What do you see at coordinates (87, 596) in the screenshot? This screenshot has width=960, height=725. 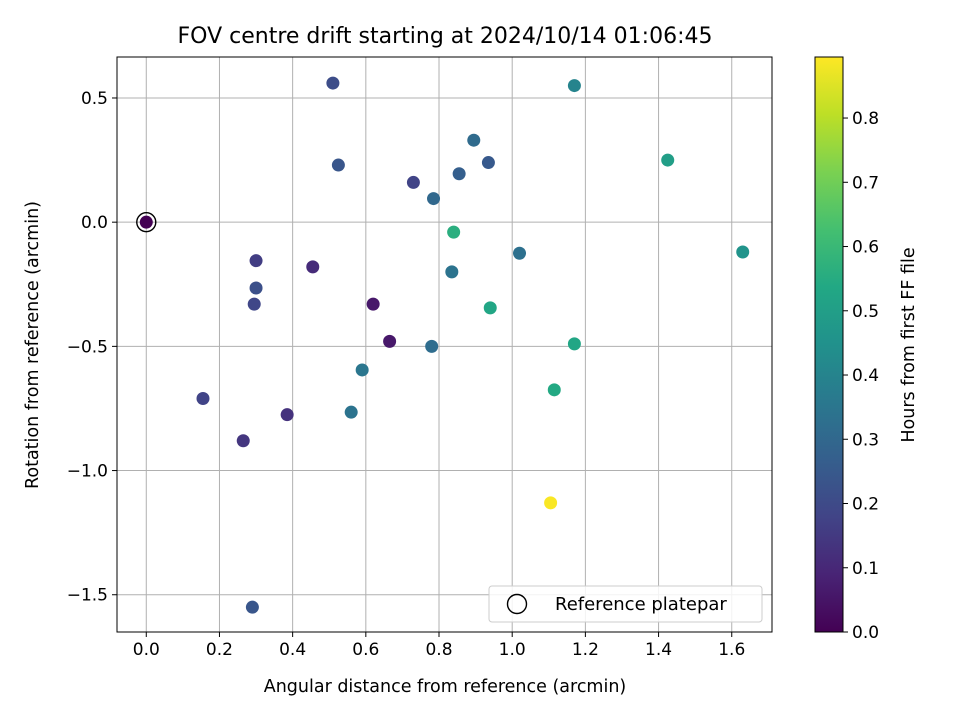 I see `y-tick-label: −1.5` at bounding box center [87, 596].